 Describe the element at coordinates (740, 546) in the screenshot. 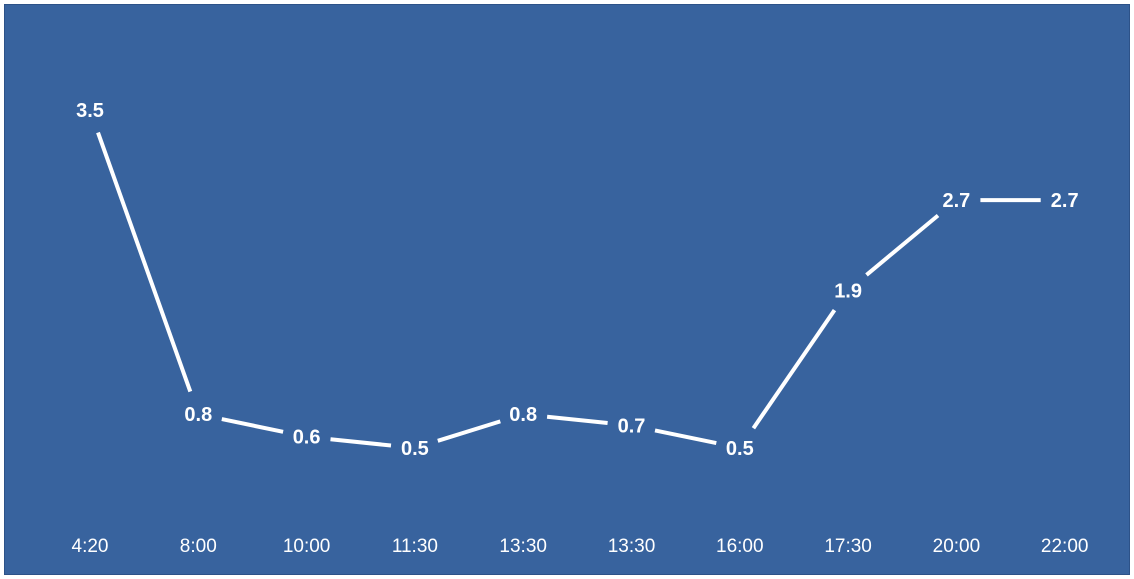

I see `x-tick-label: 16:00` at that location.